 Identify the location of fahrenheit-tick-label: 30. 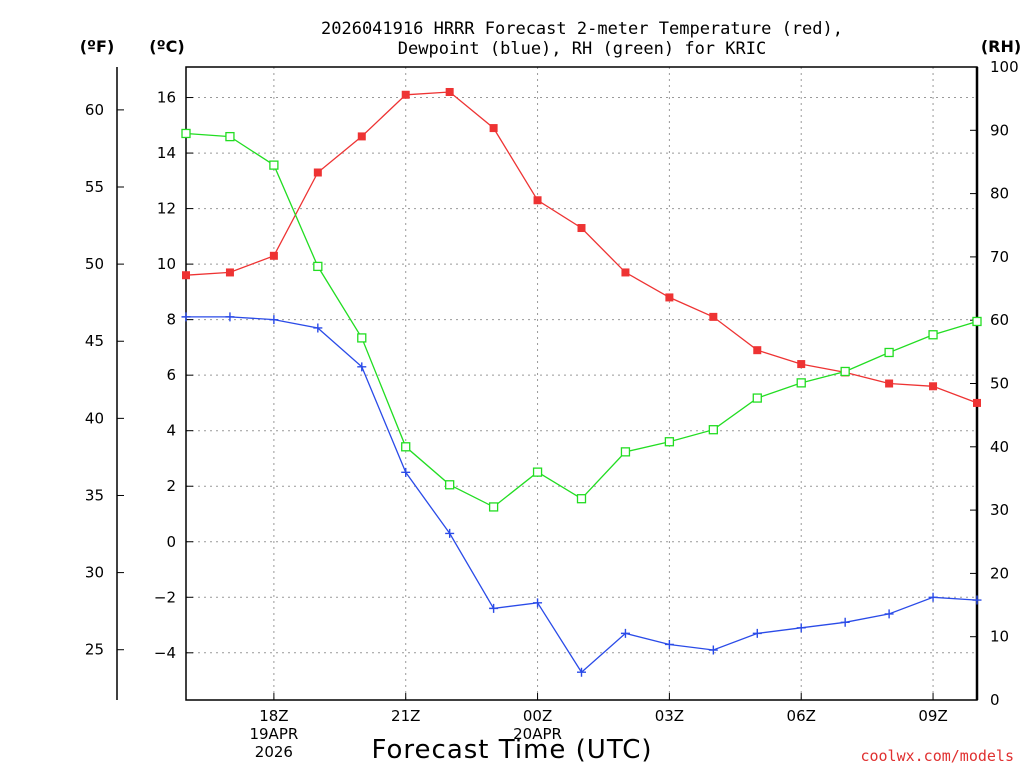
(94, 573).